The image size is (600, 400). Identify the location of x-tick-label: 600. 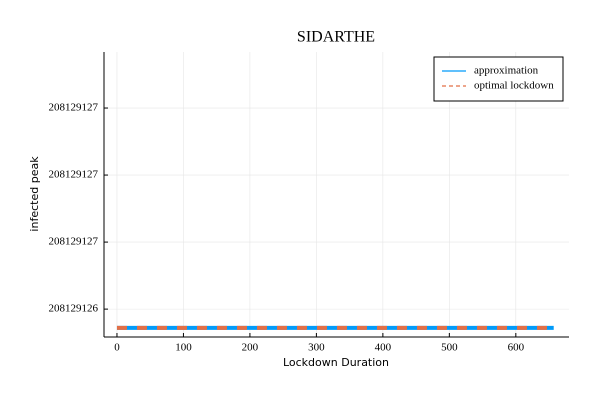
(516, 348).